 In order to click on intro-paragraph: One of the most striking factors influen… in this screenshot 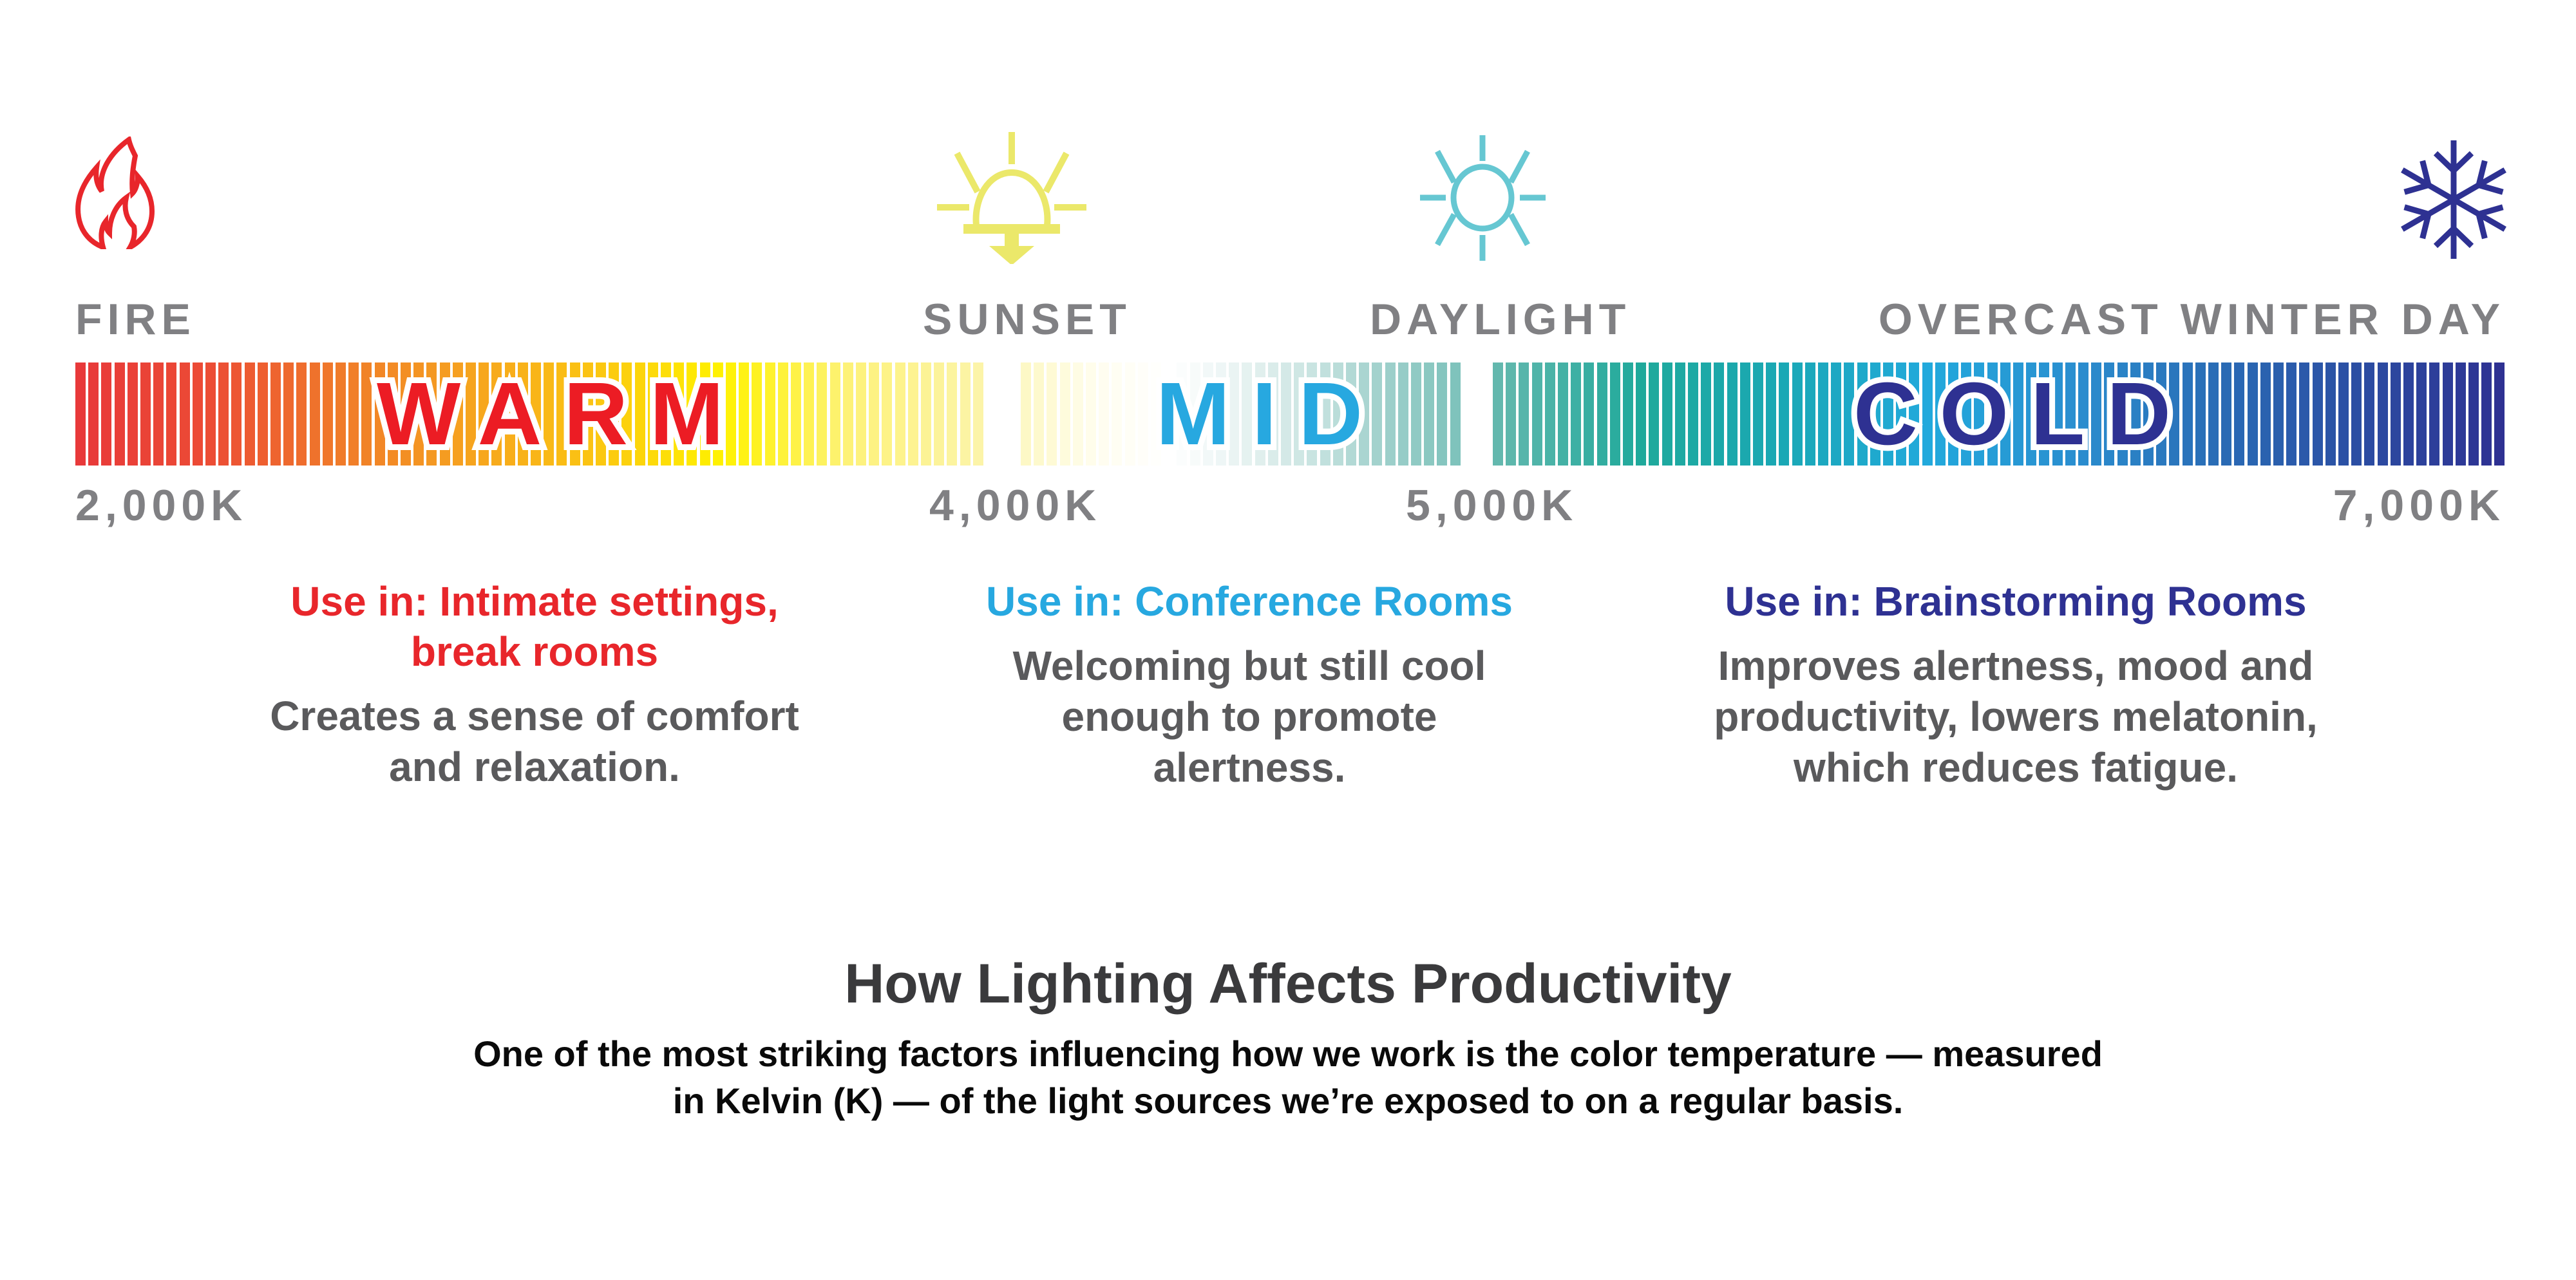, I will do `click(1288, 1077)`.